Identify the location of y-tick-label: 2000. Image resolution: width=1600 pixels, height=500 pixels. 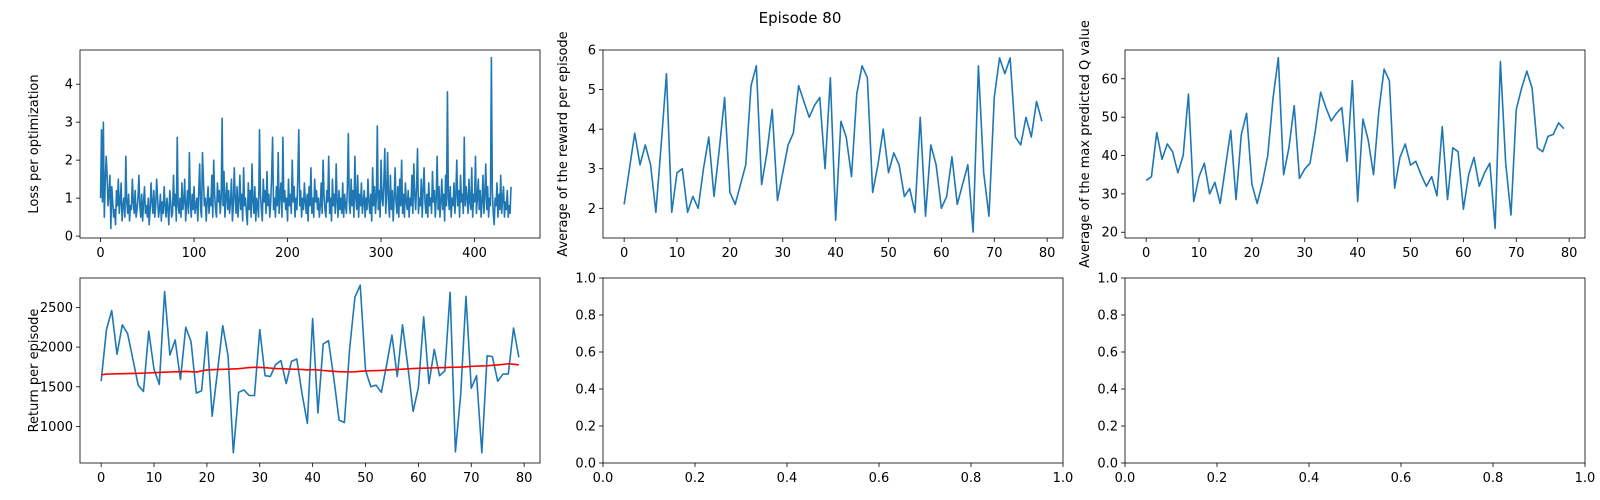
(56, 348).